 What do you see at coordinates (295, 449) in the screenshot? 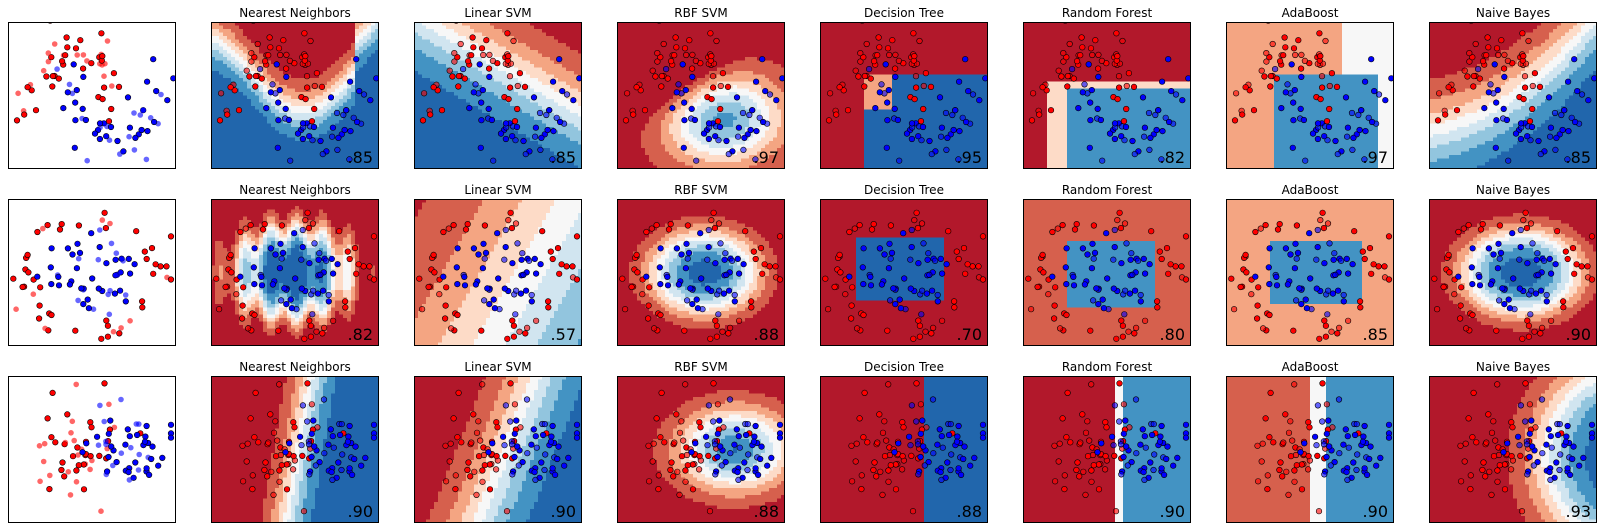
I see `axes-frame` at bounding box center [295, 449].